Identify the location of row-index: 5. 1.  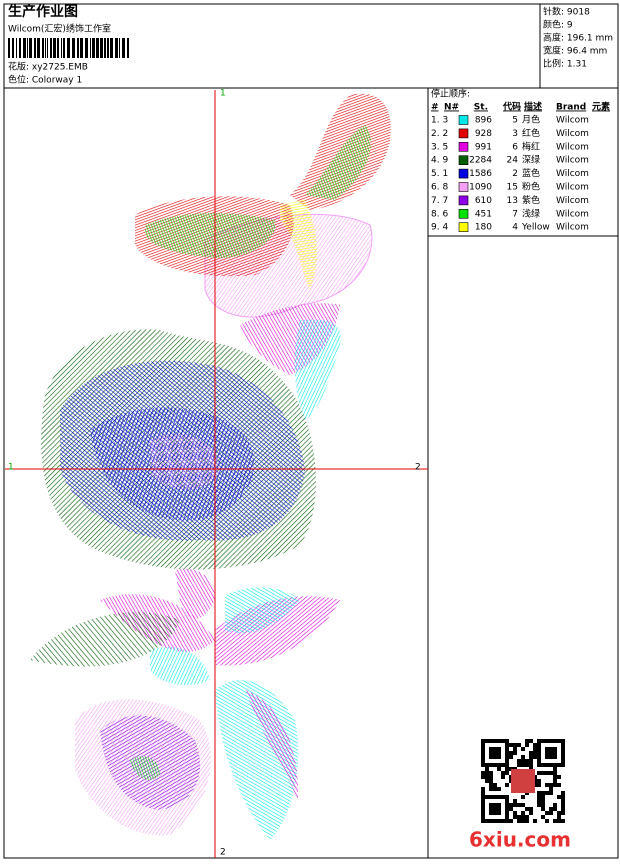
(439, 174).